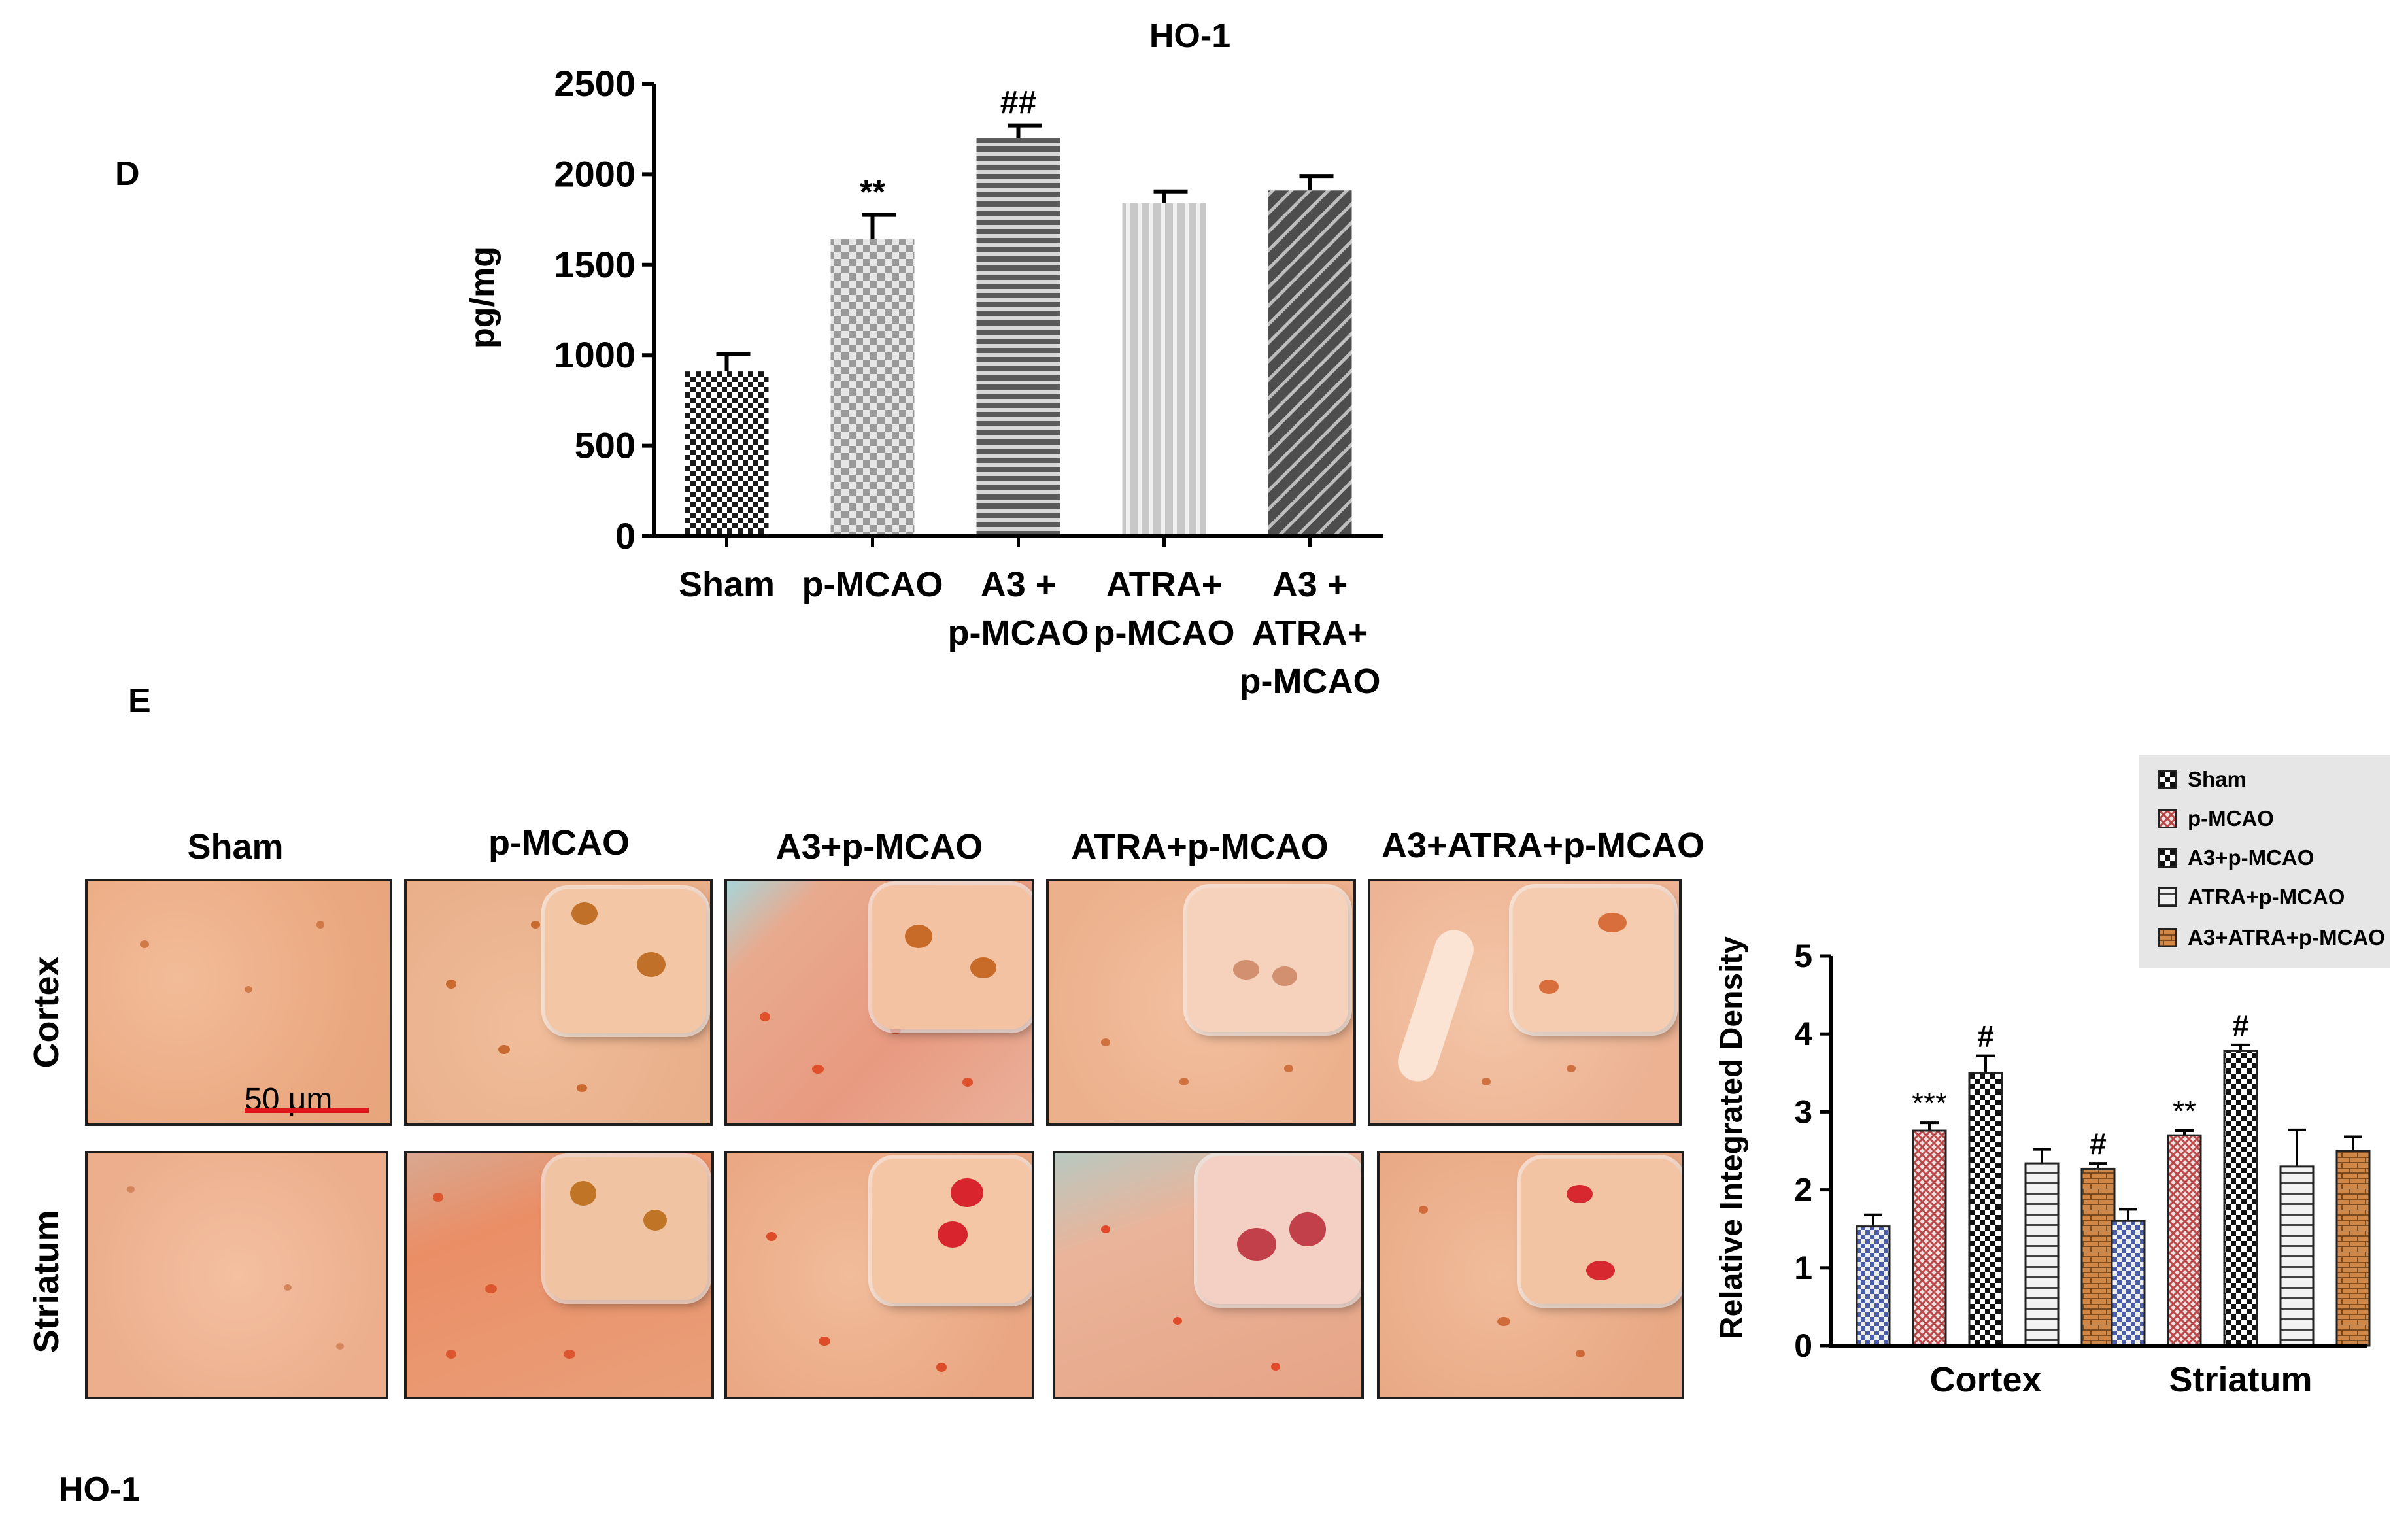  Describe the element at coordinates (236, 1275) in the screenshot. I see `micrograph-striatum-sham` at that location.